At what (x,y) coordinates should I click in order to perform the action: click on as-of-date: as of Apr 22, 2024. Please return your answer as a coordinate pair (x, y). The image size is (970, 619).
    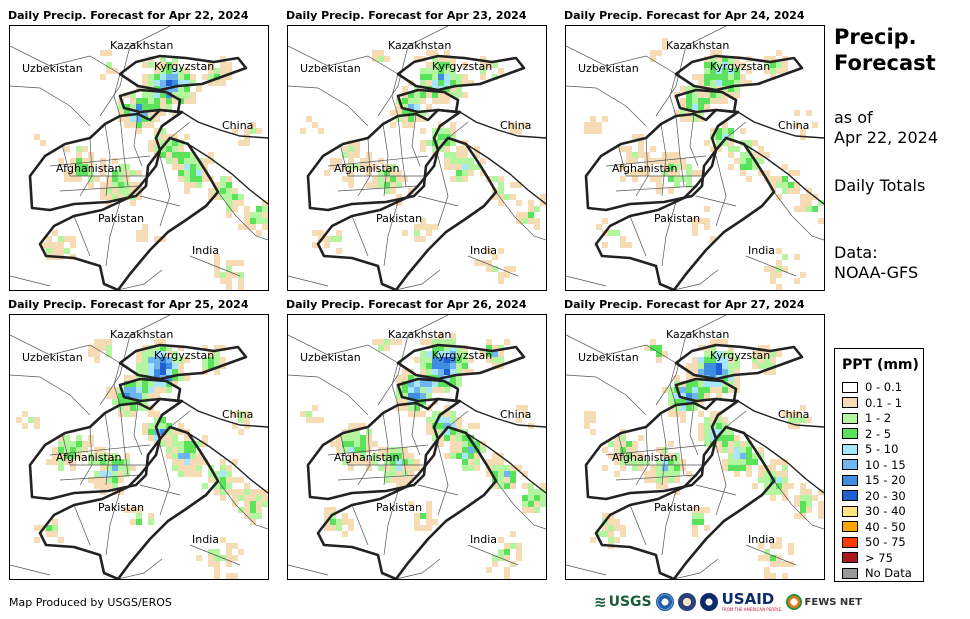
    Looking at the image, I should click on (886, 128).